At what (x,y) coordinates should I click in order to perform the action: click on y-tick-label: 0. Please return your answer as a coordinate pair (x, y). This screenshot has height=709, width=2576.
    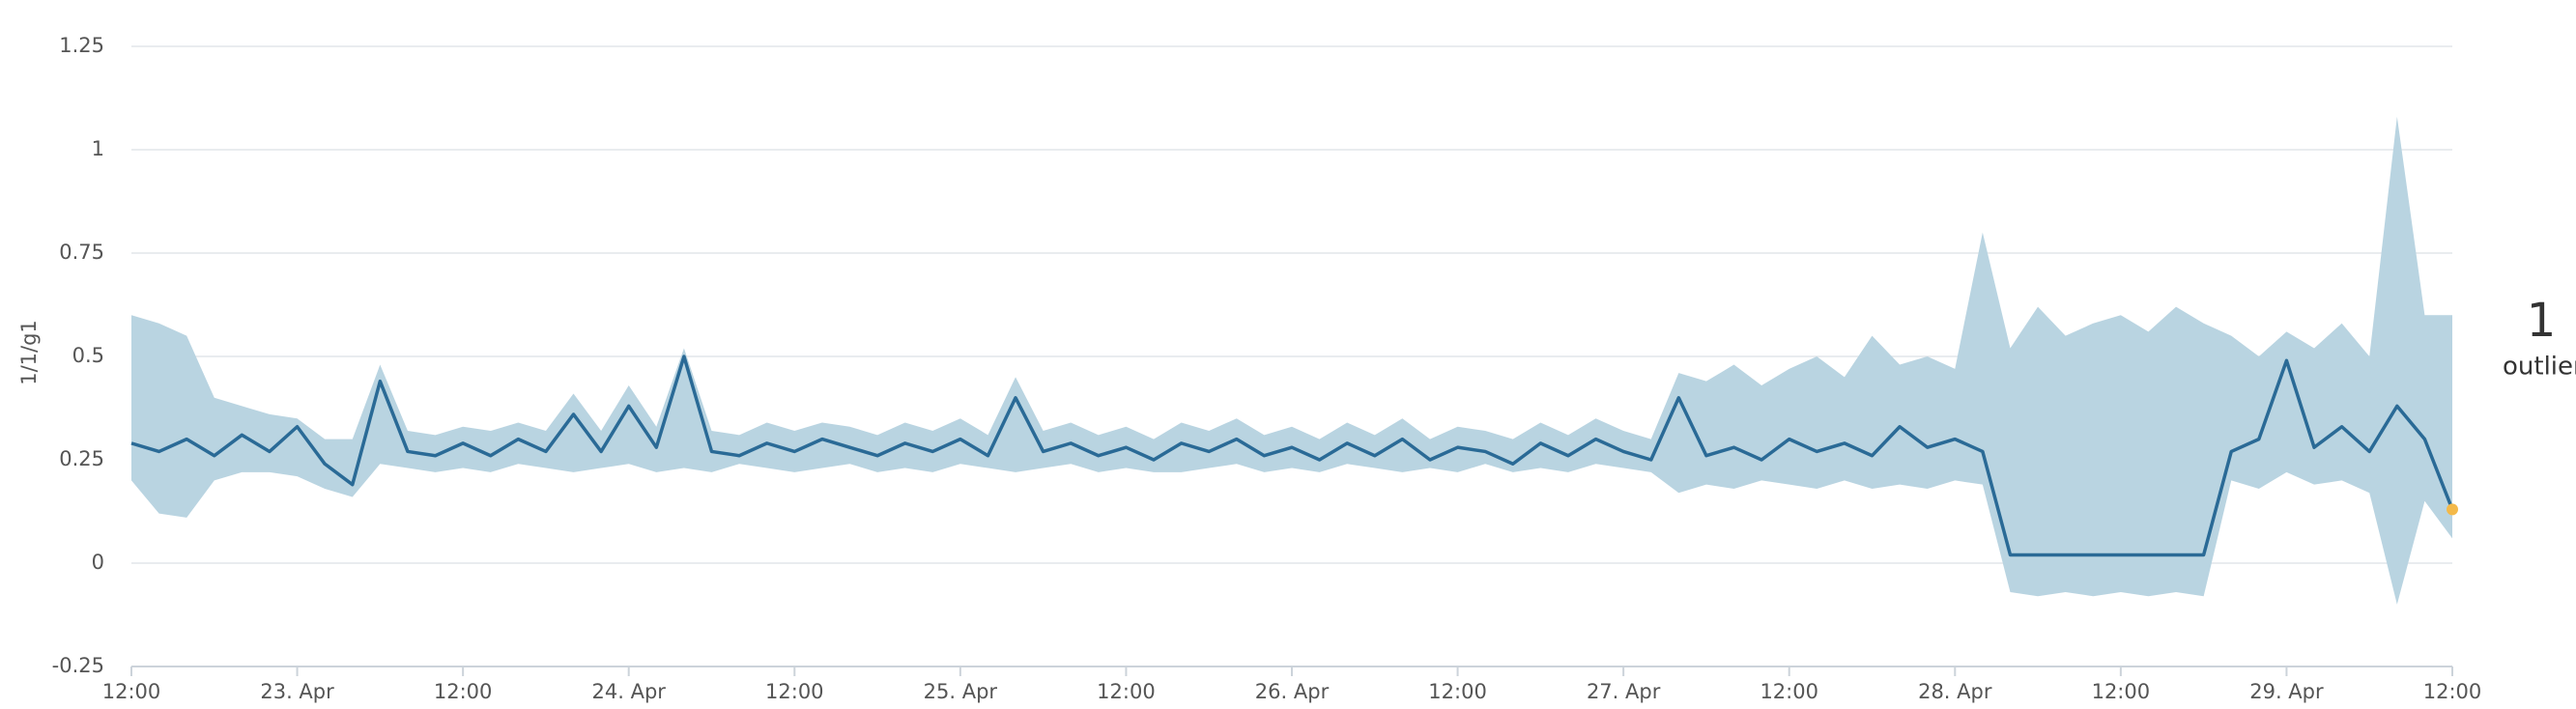
    Looking at the image, I should click on (98, 562).